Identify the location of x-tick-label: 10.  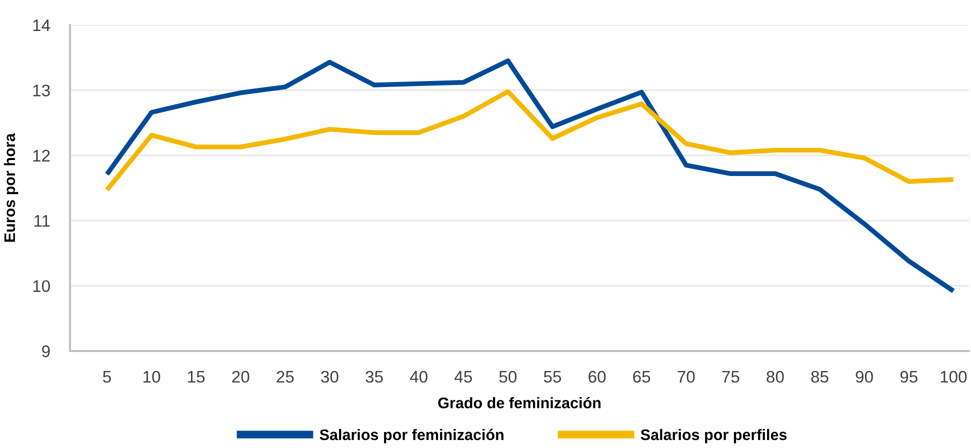
(152, 376).